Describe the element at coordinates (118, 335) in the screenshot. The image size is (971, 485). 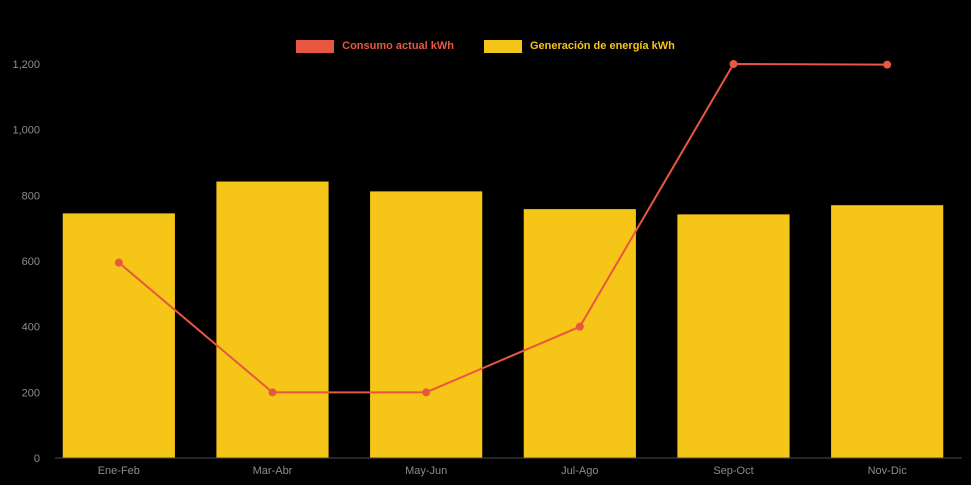
I see `bar-Ene-Feb` at that location.